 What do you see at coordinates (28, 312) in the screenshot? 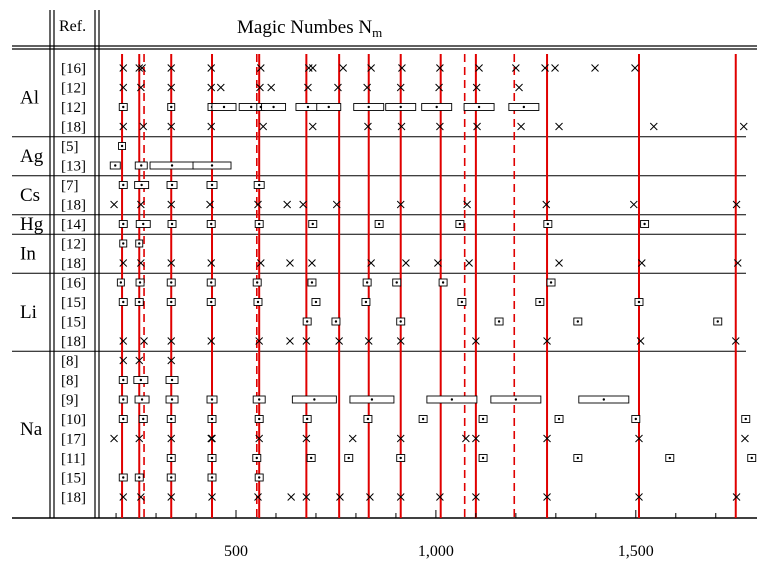
I see `element-label-li: Li` at bounding box center [28, 312].